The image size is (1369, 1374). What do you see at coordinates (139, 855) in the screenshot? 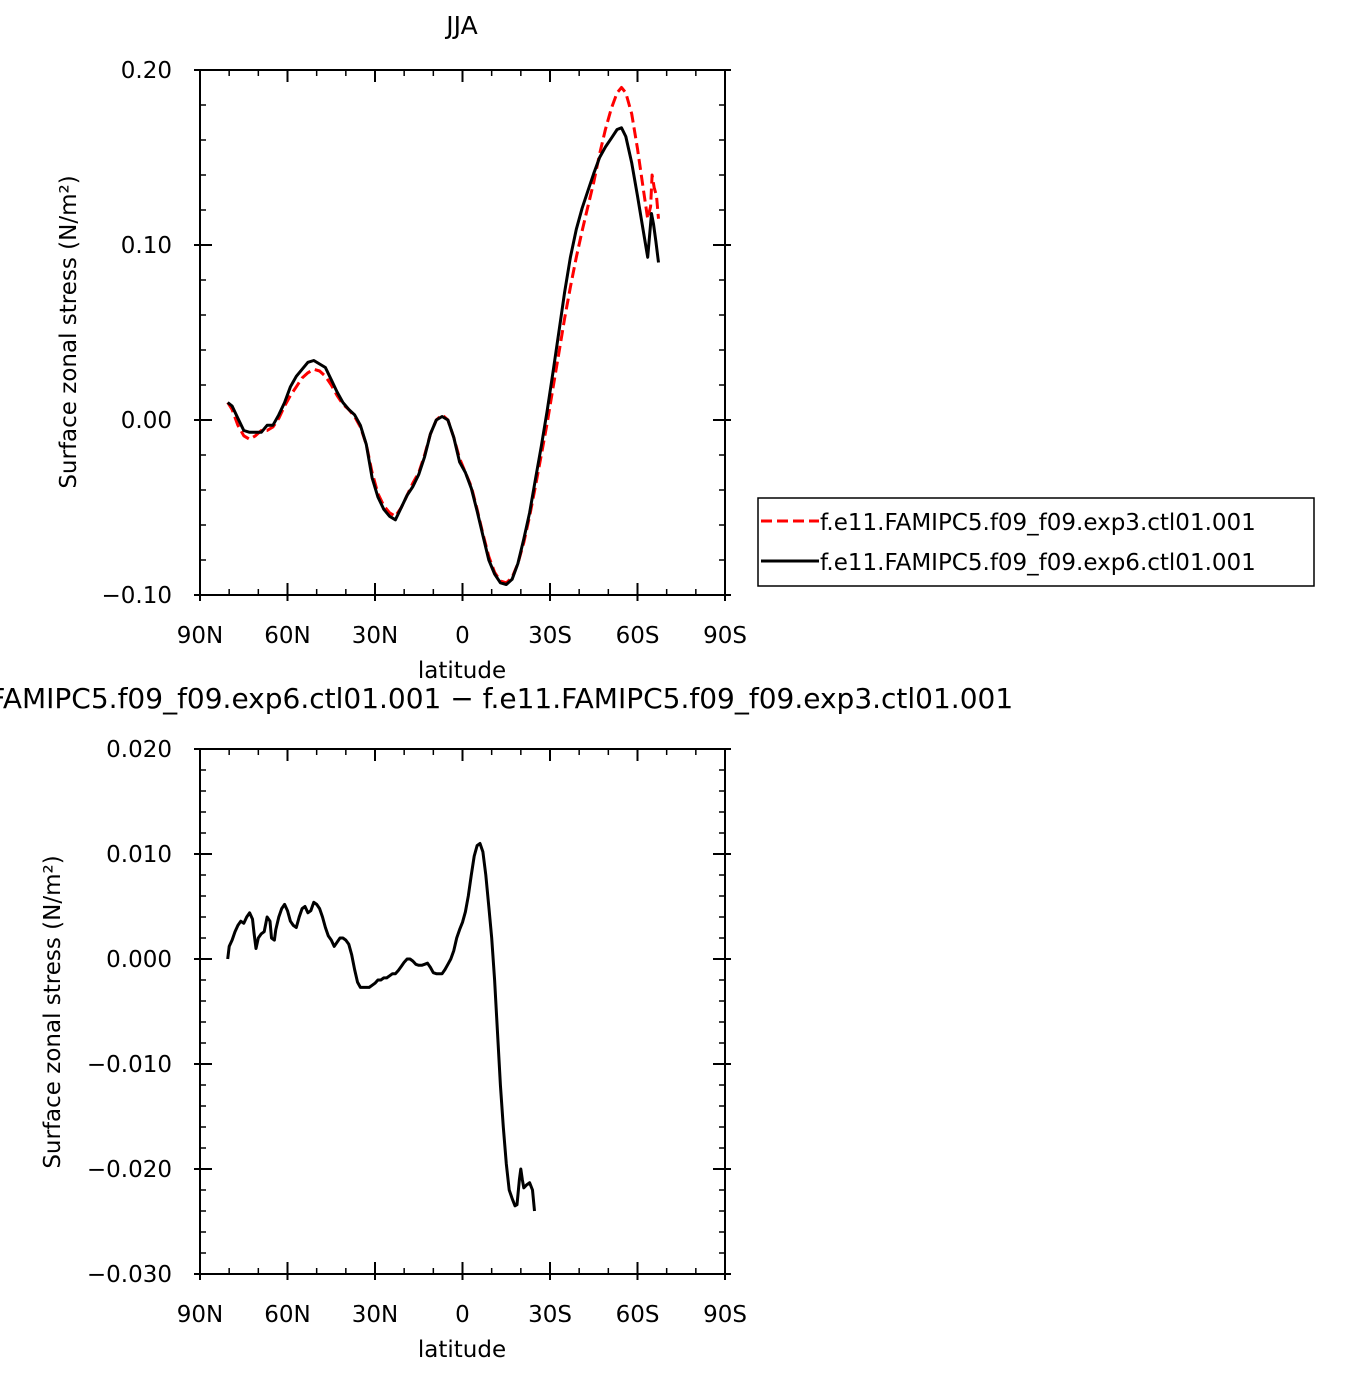
I see `y-tick-label: 0.010` at bounding box center [139, 855].